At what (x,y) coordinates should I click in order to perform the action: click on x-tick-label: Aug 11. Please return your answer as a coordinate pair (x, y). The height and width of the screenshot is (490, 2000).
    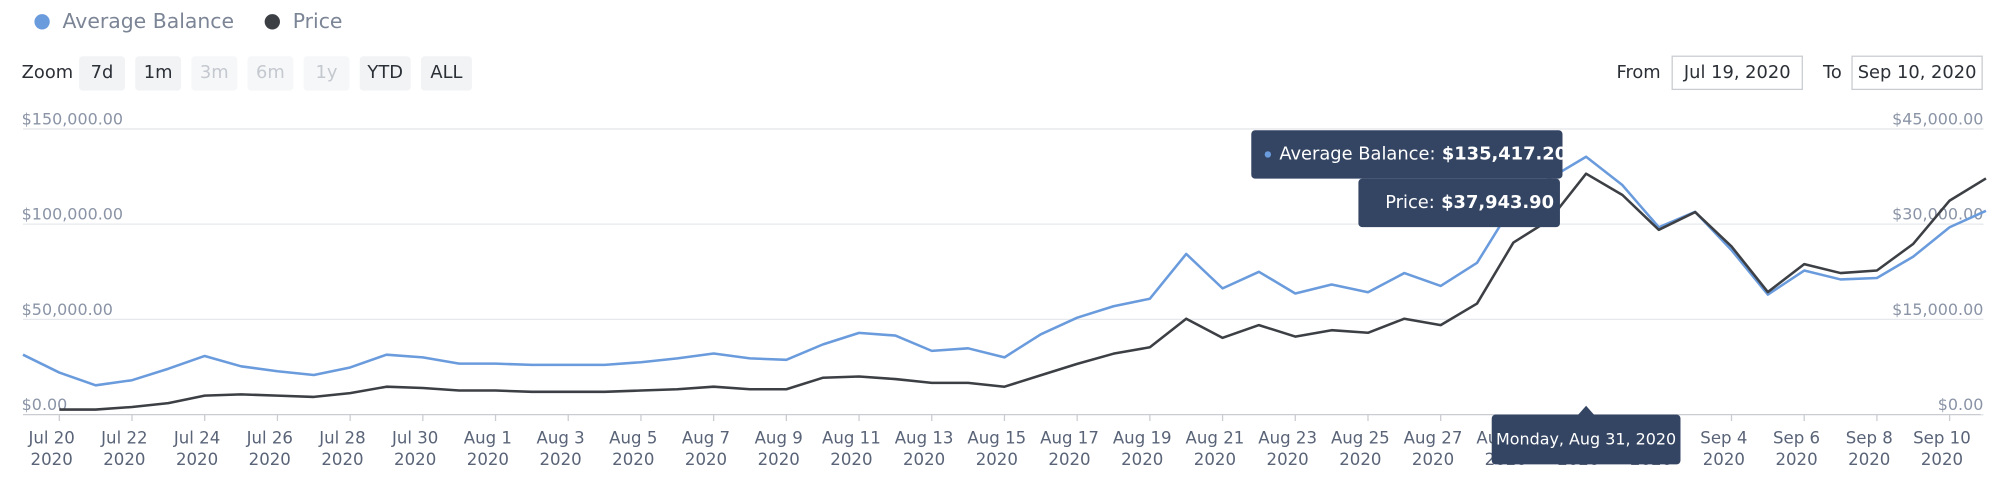
    Looking at the image, I should click on (851, 437).